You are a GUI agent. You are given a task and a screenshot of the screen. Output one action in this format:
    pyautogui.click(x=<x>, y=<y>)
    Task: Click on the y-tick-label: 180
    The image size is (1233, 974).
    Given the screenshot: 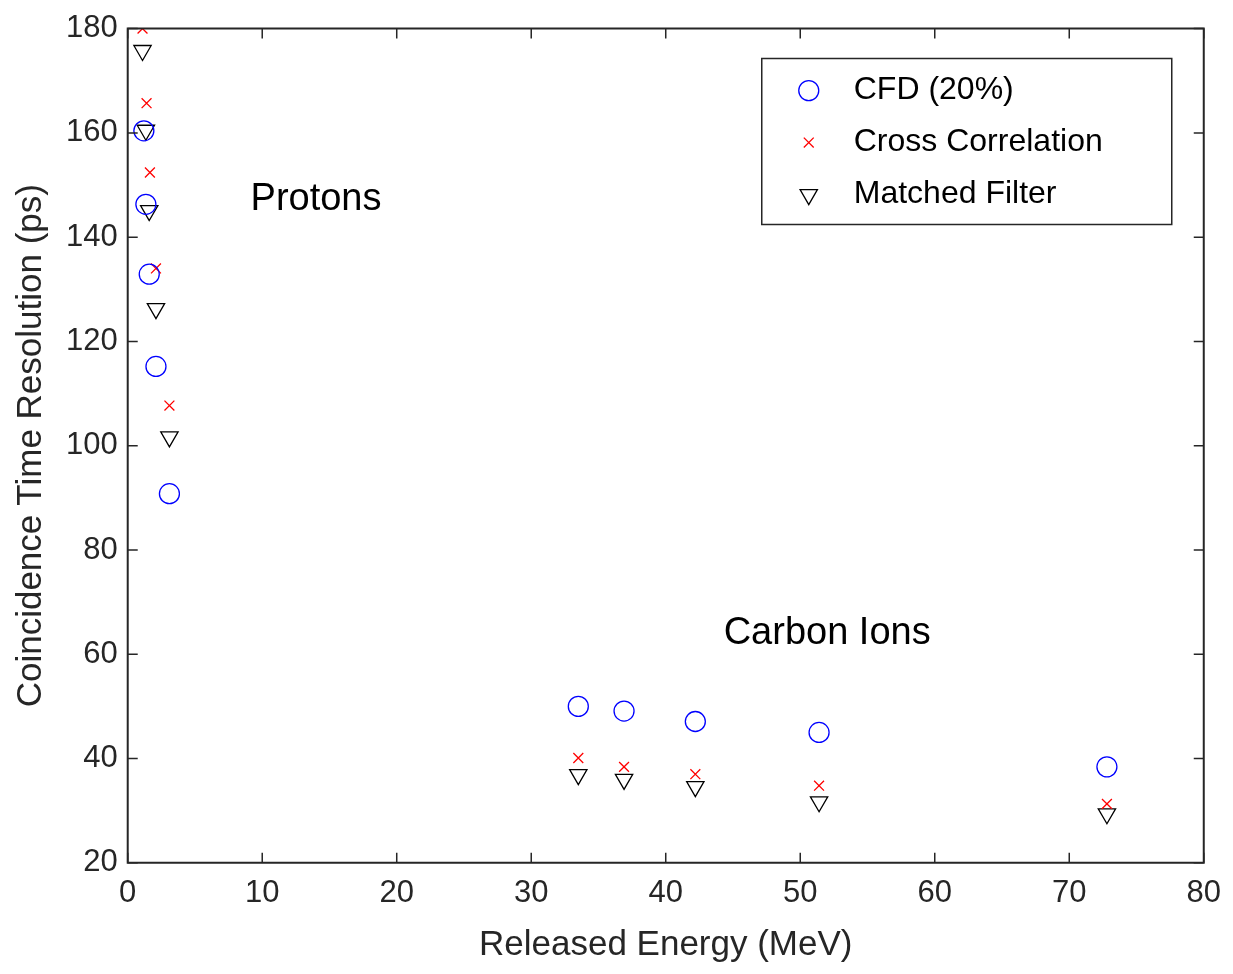 What is the action you would take?
    pyautogui.click(x=91, y=27)
    